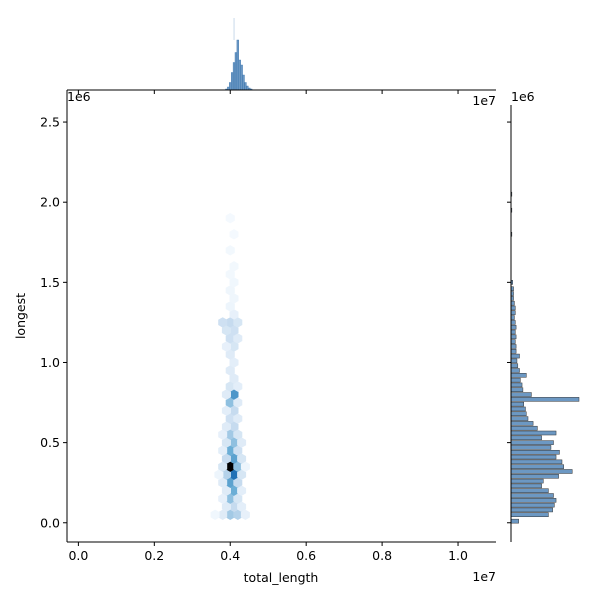 Image resolution: width=600 pixels, height=600 pixels. Describe the element at coordinates (523, 96) in the screenshot. I see `right-marginal-scale-label: 1e6` at that location.